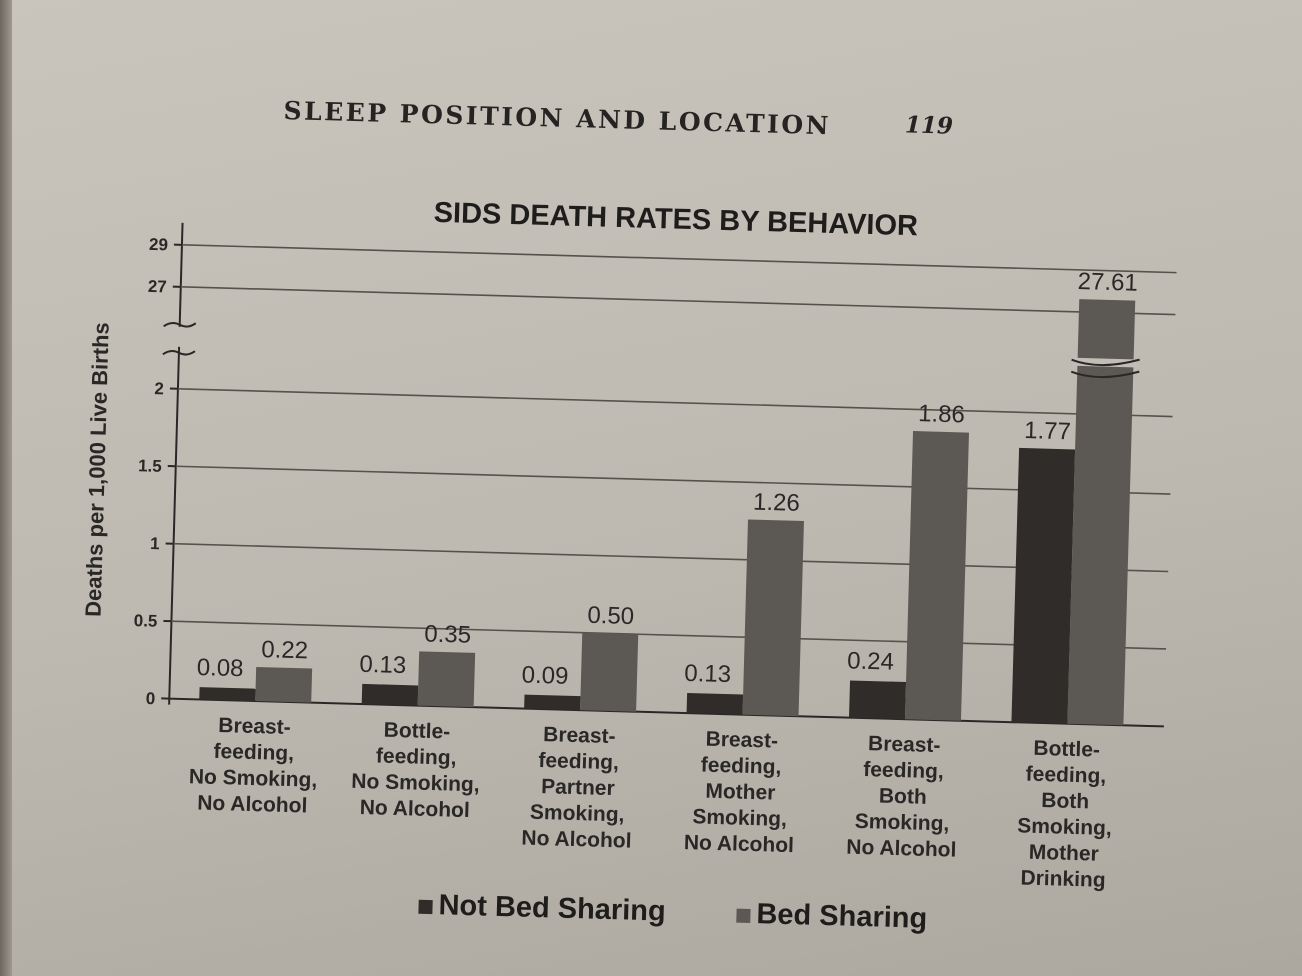 The width and height of the screenshot is (1302, 976). I want to click on data-label: 0.22, so click(284, 650).